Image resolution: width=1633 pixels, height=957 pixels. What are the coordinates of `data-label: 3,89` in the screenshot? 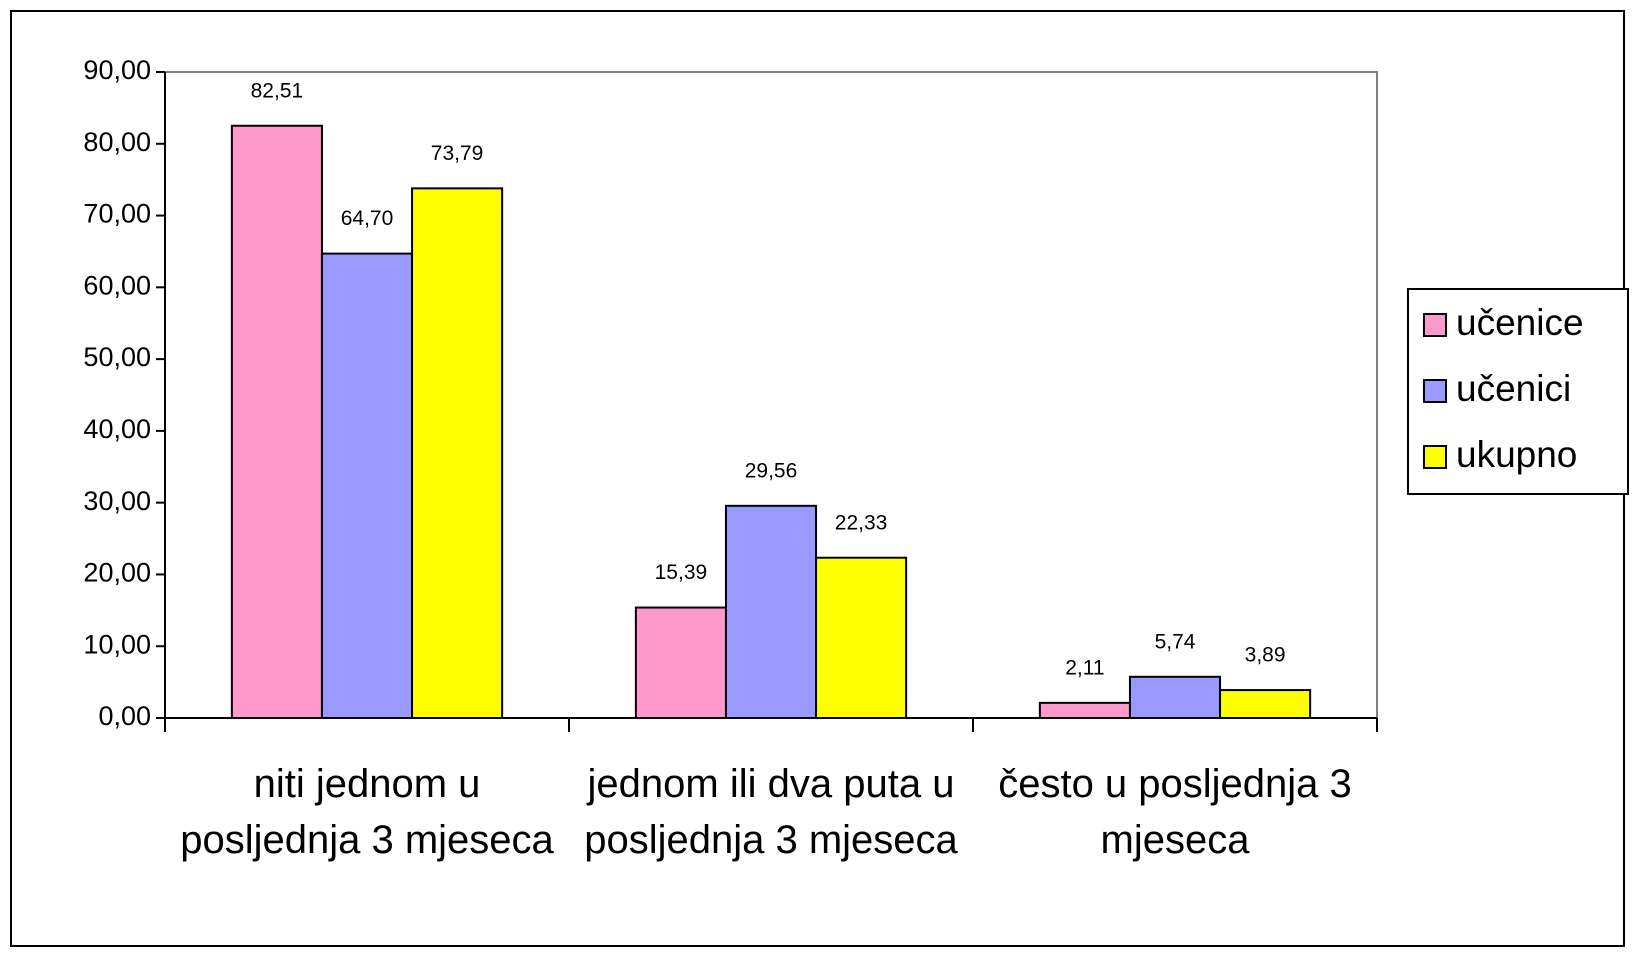 It's located at (1265, 655).